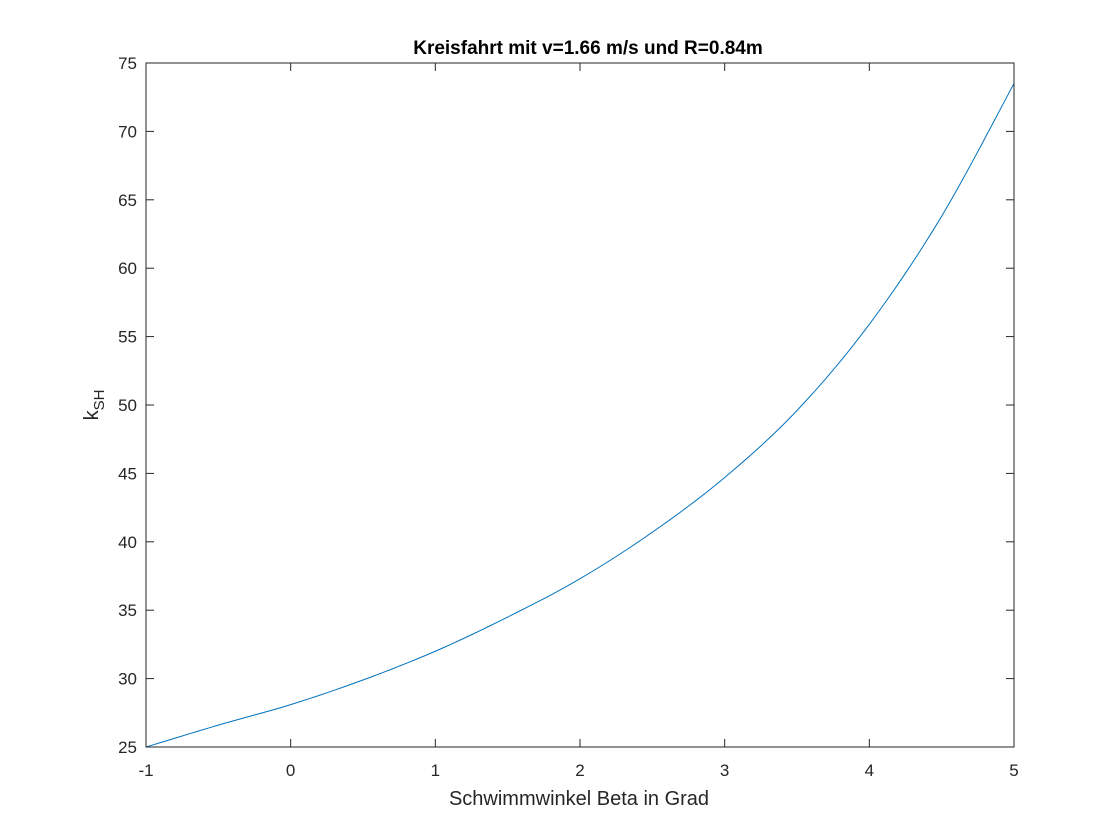 The image size is (1120, 840). I want to click on x-axis-label: Schwimmwinkel Beta in Grad, so click(579, 799).